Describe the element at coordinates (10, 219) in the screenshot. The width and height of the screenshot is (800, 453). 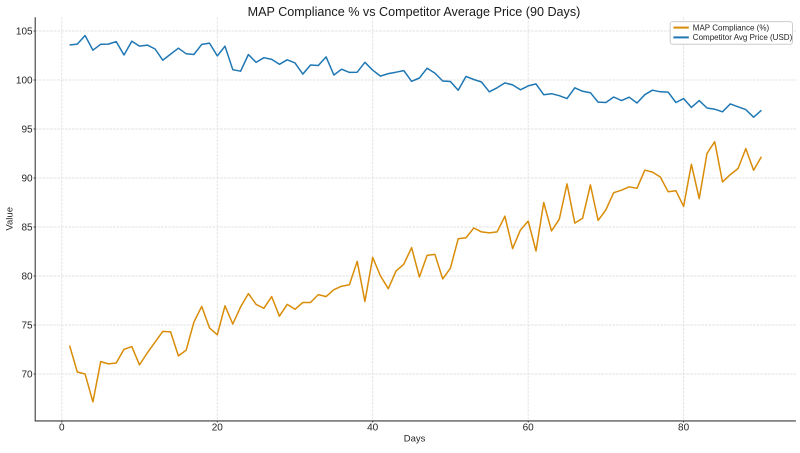
I see `svg-text: Value` at that location.